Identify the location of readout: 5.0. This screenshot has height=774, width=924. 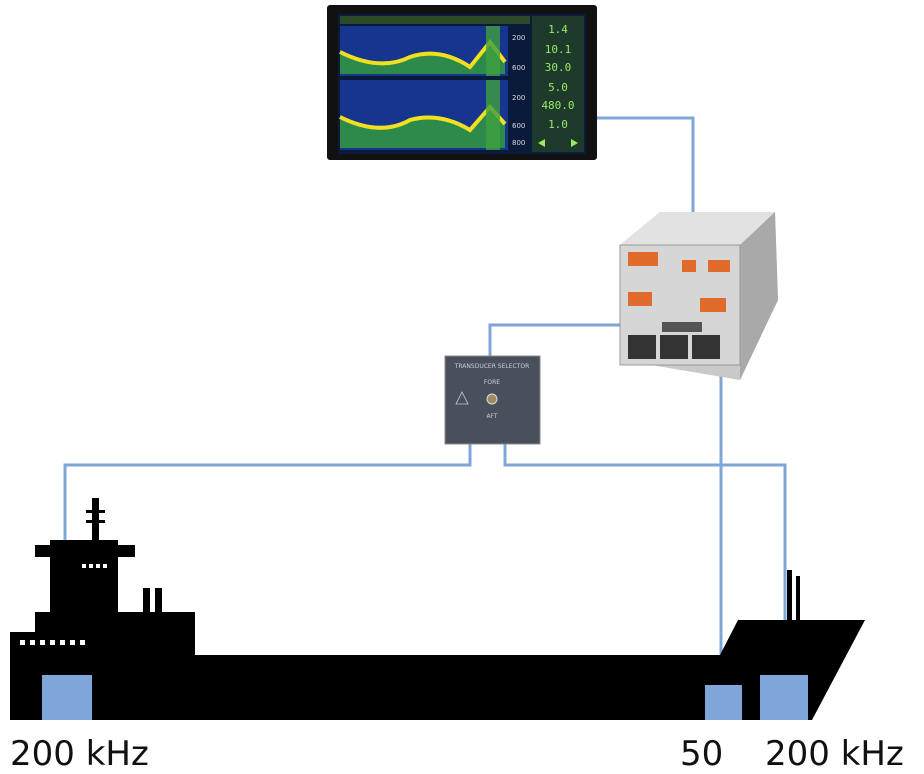
(558, 87).